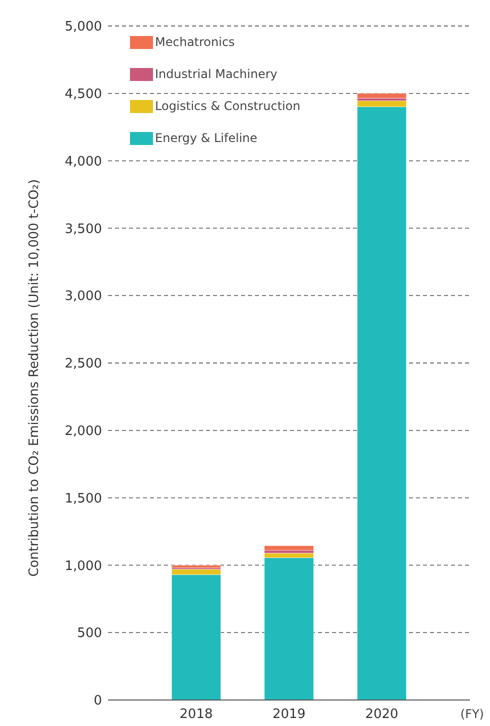 This screenshot has width=490, height=726. Describe the element at coordinates (34, 378) in the screenshot. I see `y-axis-title: Contribution to CO₂ Emissions Reduction (Unit: 10,000 t-CO₂)` at that location.